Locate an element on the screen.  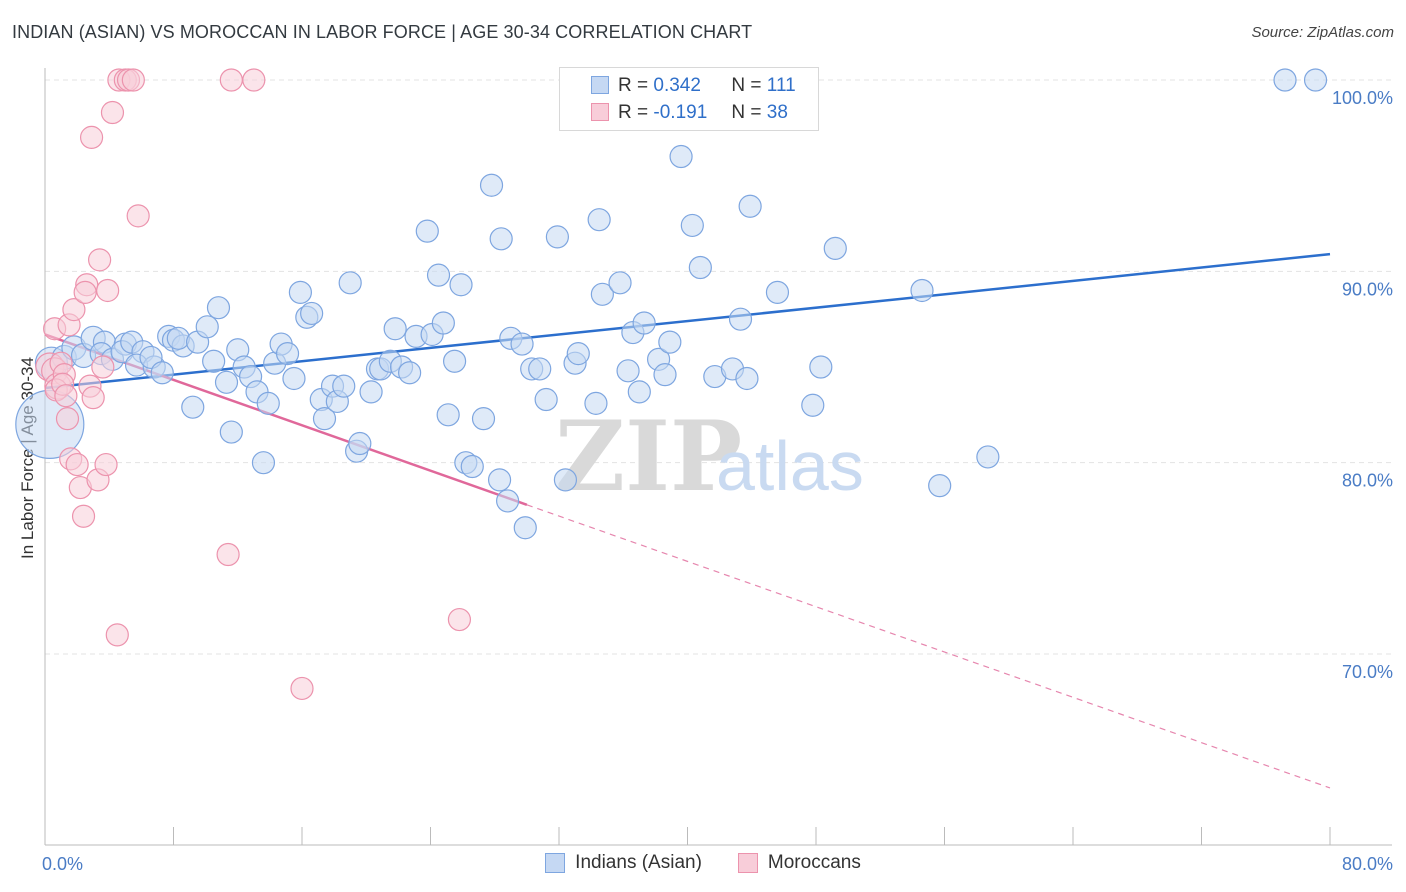
r-value: -0.191 is located at coordinates (680, 112).